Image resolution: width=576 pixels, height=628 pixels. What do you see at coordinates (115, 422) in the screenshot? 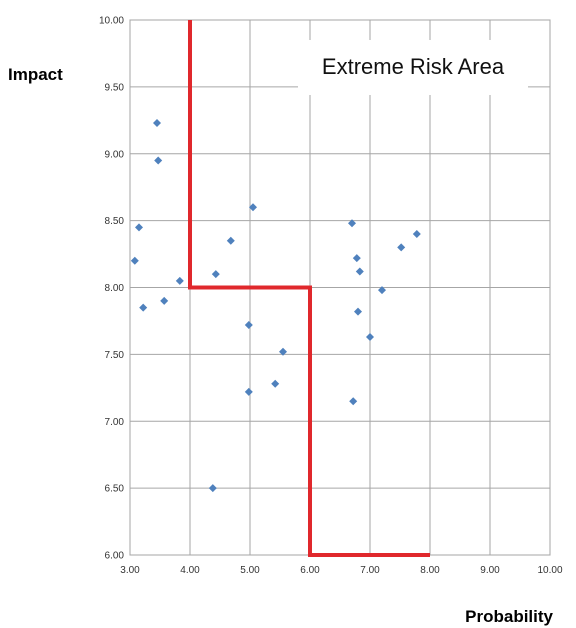
I see `y-tick-label: 7.00` at bounding box center [115, 422].